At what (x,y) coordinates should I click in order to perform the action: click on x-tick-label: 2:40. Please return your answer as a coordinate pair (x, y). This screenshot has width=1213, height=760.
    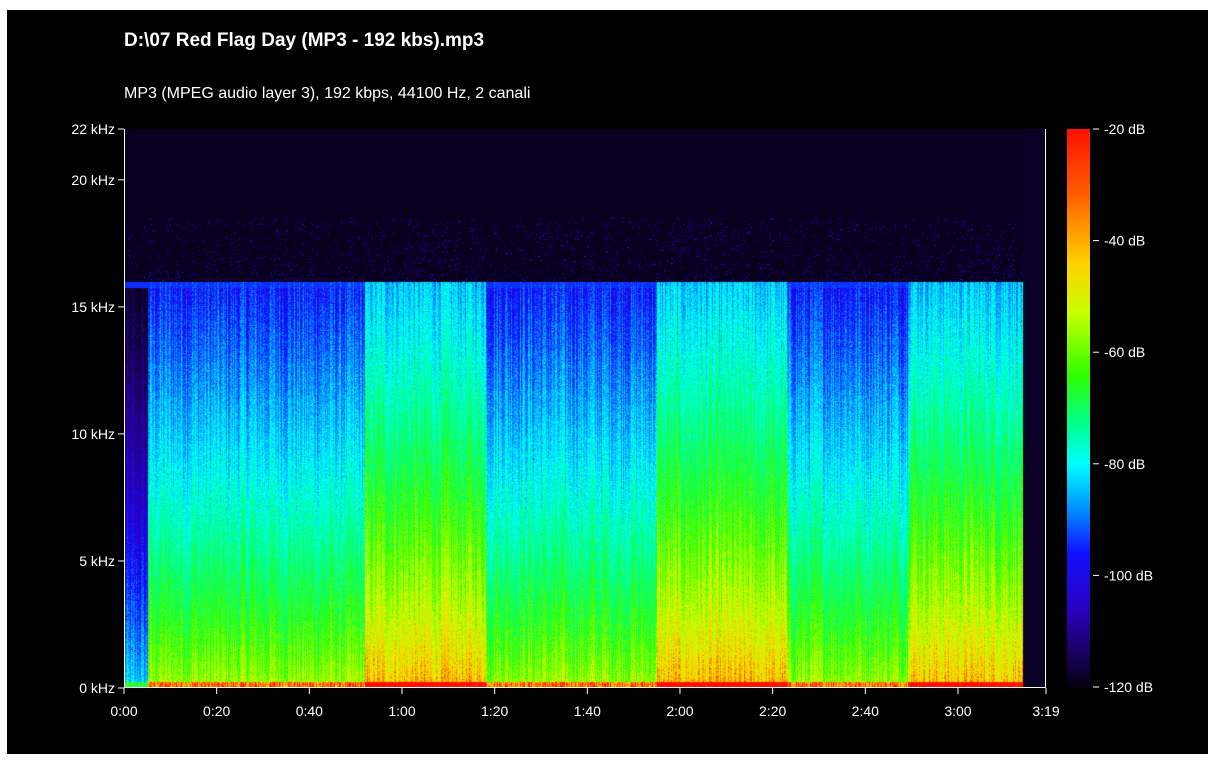
    Looking at the image, I should click on (865, 711).